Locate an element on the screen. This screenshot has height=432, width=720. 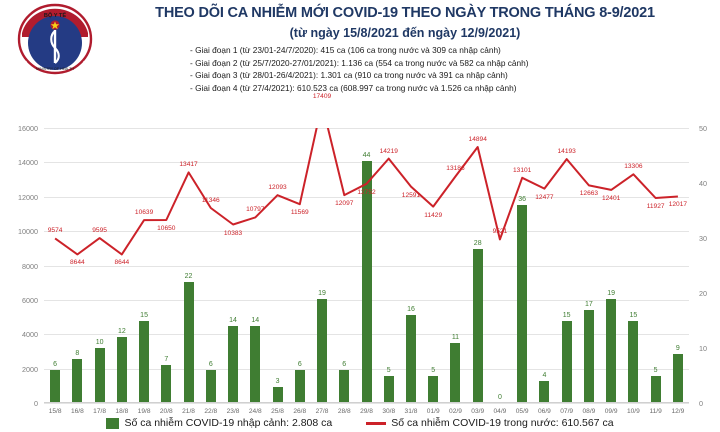
line-value-label: 12017 is located at coordinates (678, 205).